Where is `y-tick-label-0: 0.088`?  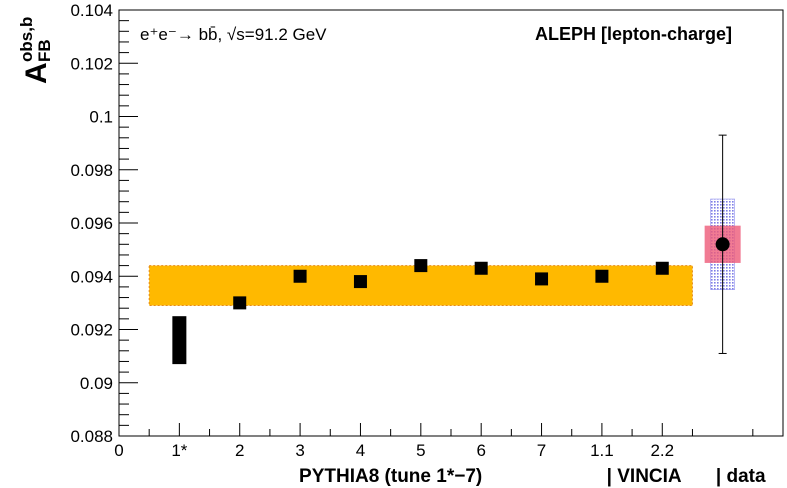
y-tick-label-0: 0.088 is located at coordinates (91, 436).